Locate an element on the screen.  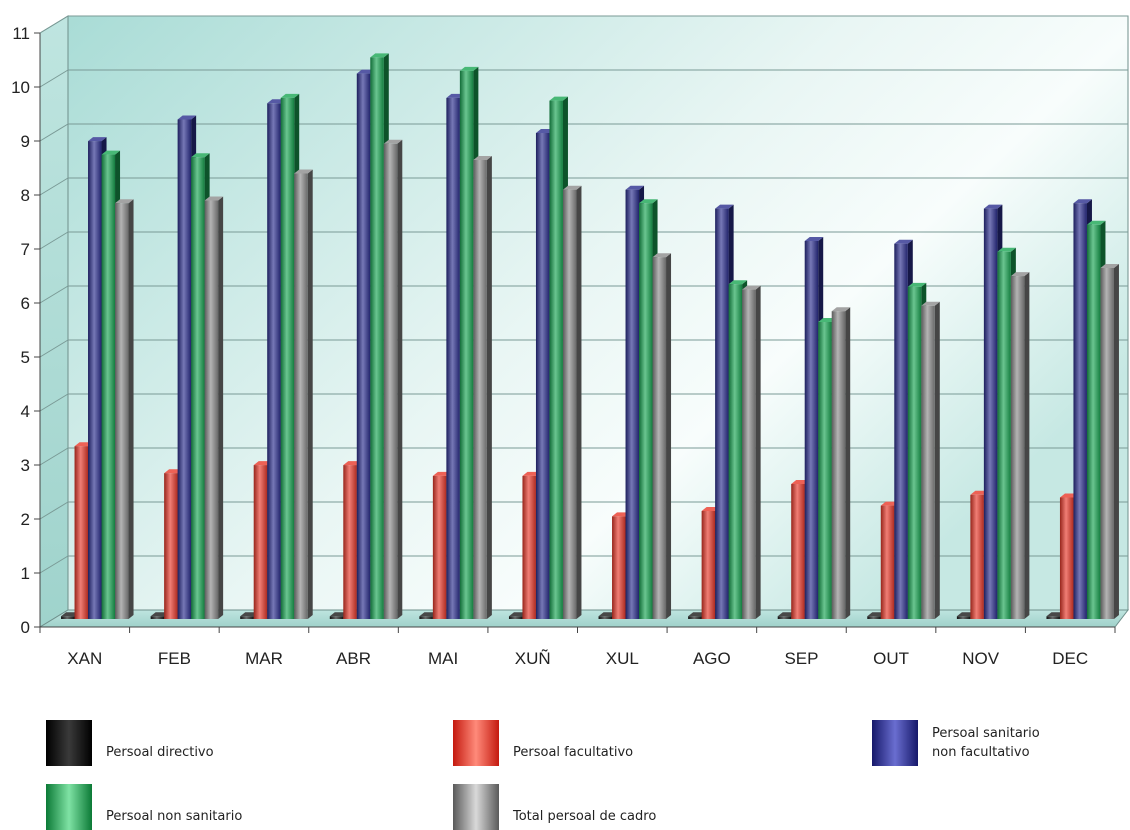
legend-item-total-persoal-de-cadro: Total persoal de cadro is located at coordinates (554, 807).